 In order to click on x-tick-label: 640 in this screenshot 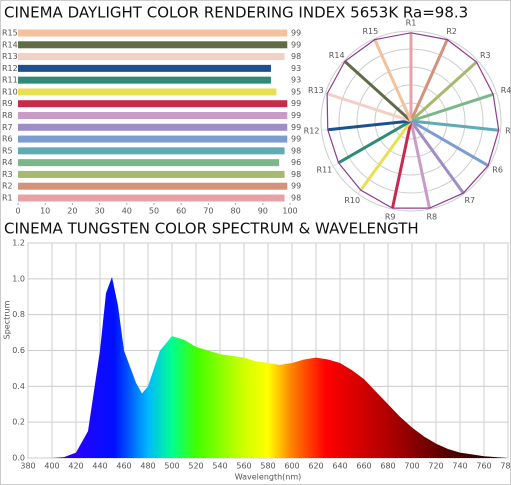, I will do `click(339, 466)`.